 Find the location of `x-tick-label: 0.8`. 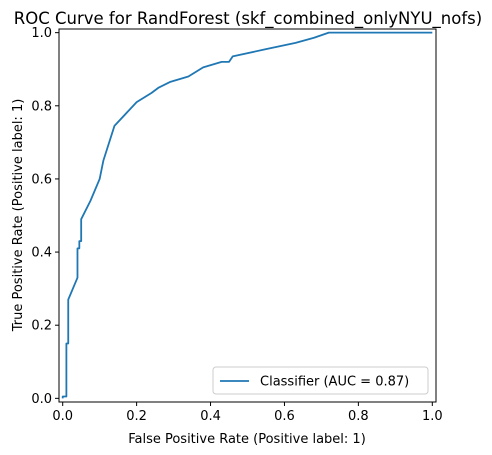

x-tick-label: 0.8 is located at coordinates (358, 416).